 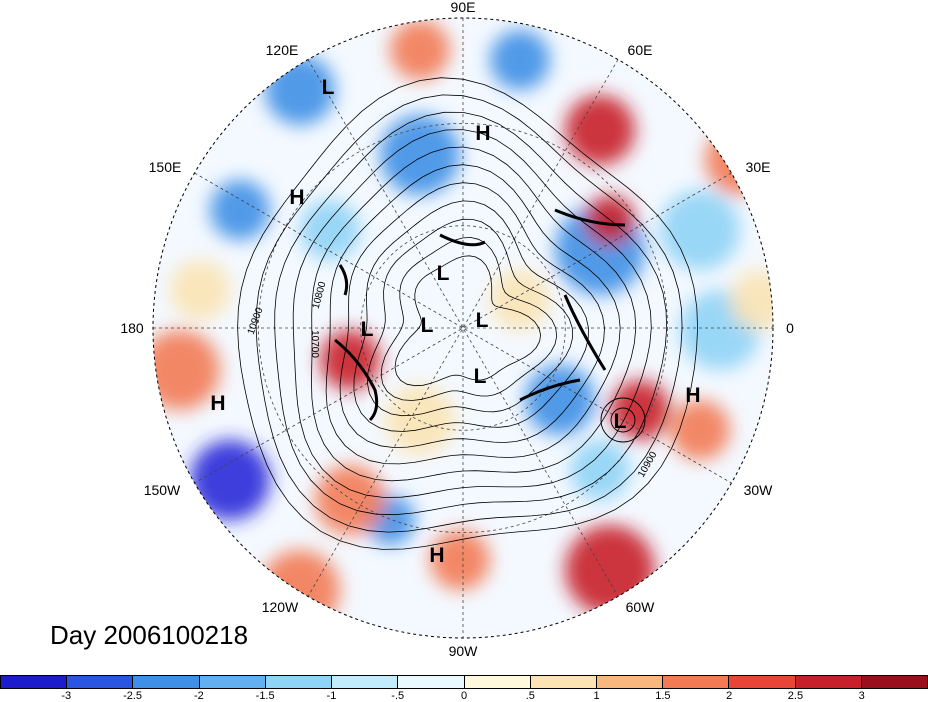 What do you see at coordinates (663, 696) in the screenshot?
I see `colorbar-tick-label: 1.5` at bounding box center [663, 696].